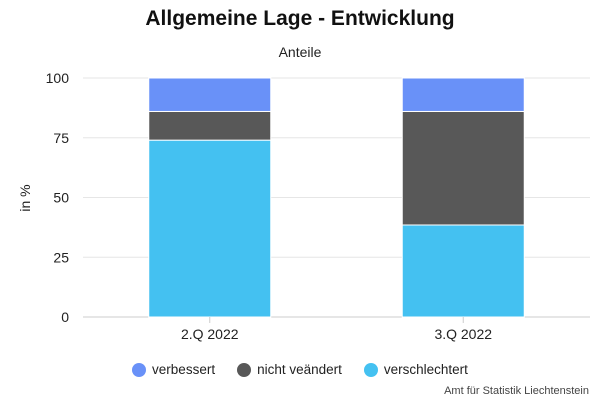  I want to click on x-tick-label: 3.Q 2022, so click(463, 334).